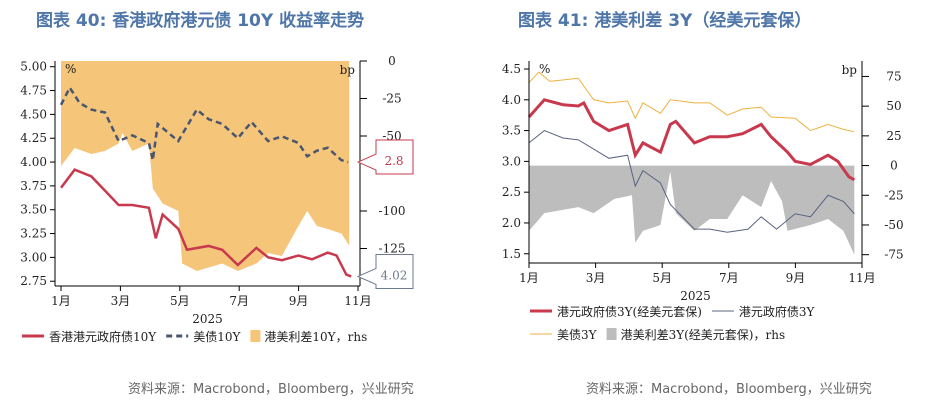 The height and width of the screenshot is (400, 932). Describe the element at coordinates (511, 69) in the screenshot. I see `y-tick-label: 4.5` at that location.